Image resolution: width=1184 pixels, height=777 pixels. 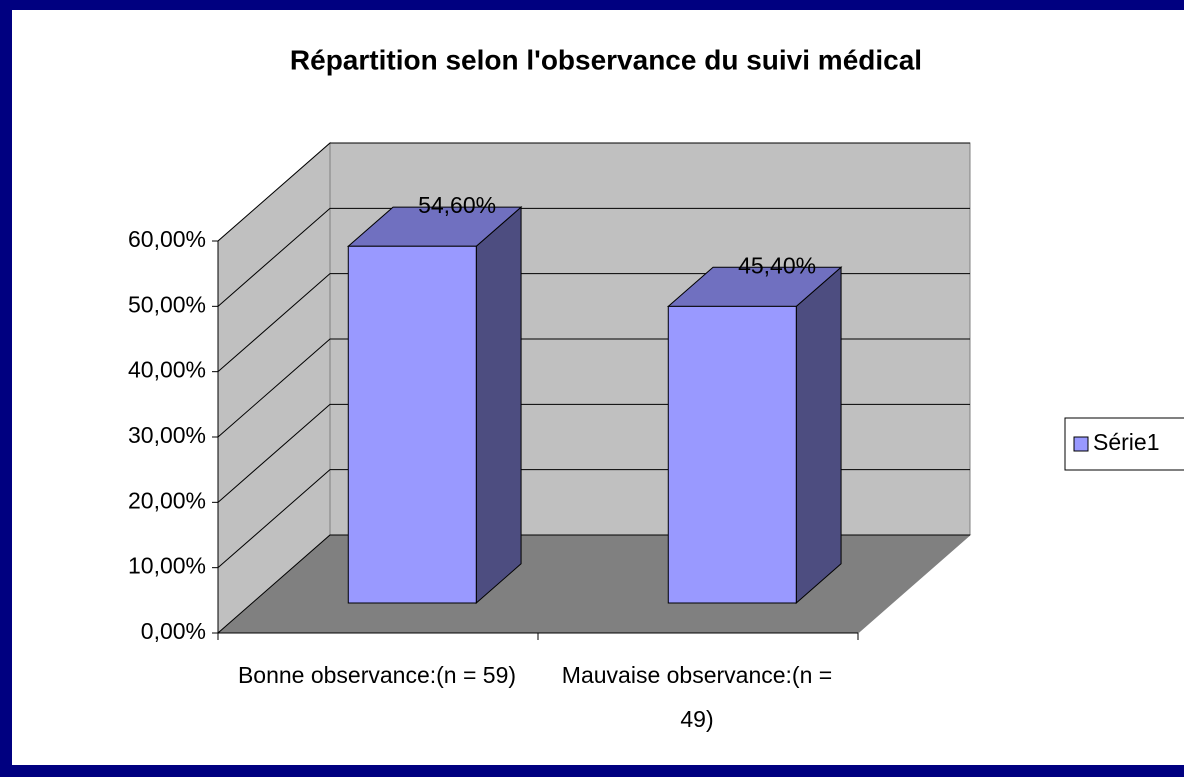 I want to click on x-tick-label: Mauvaise observance:(n = 49), so click(x=697, y=697).